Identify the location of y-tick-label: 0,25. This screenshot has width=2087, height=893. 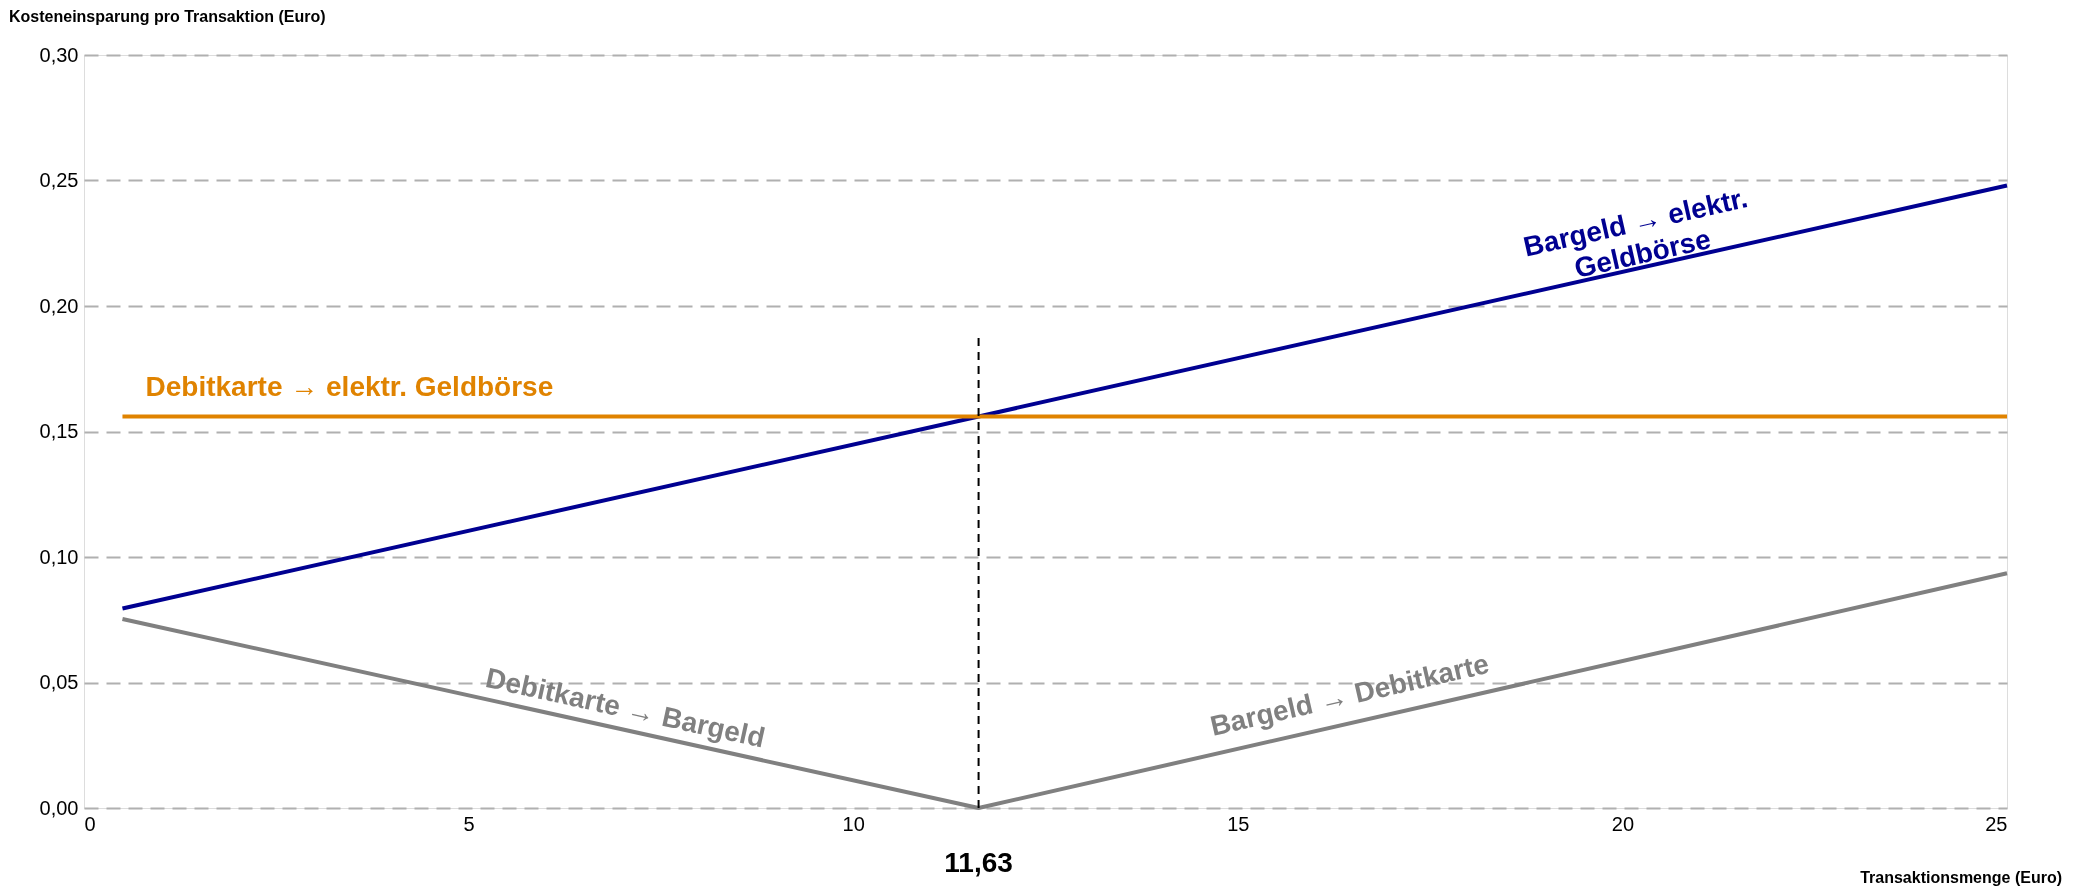
(59, 180).